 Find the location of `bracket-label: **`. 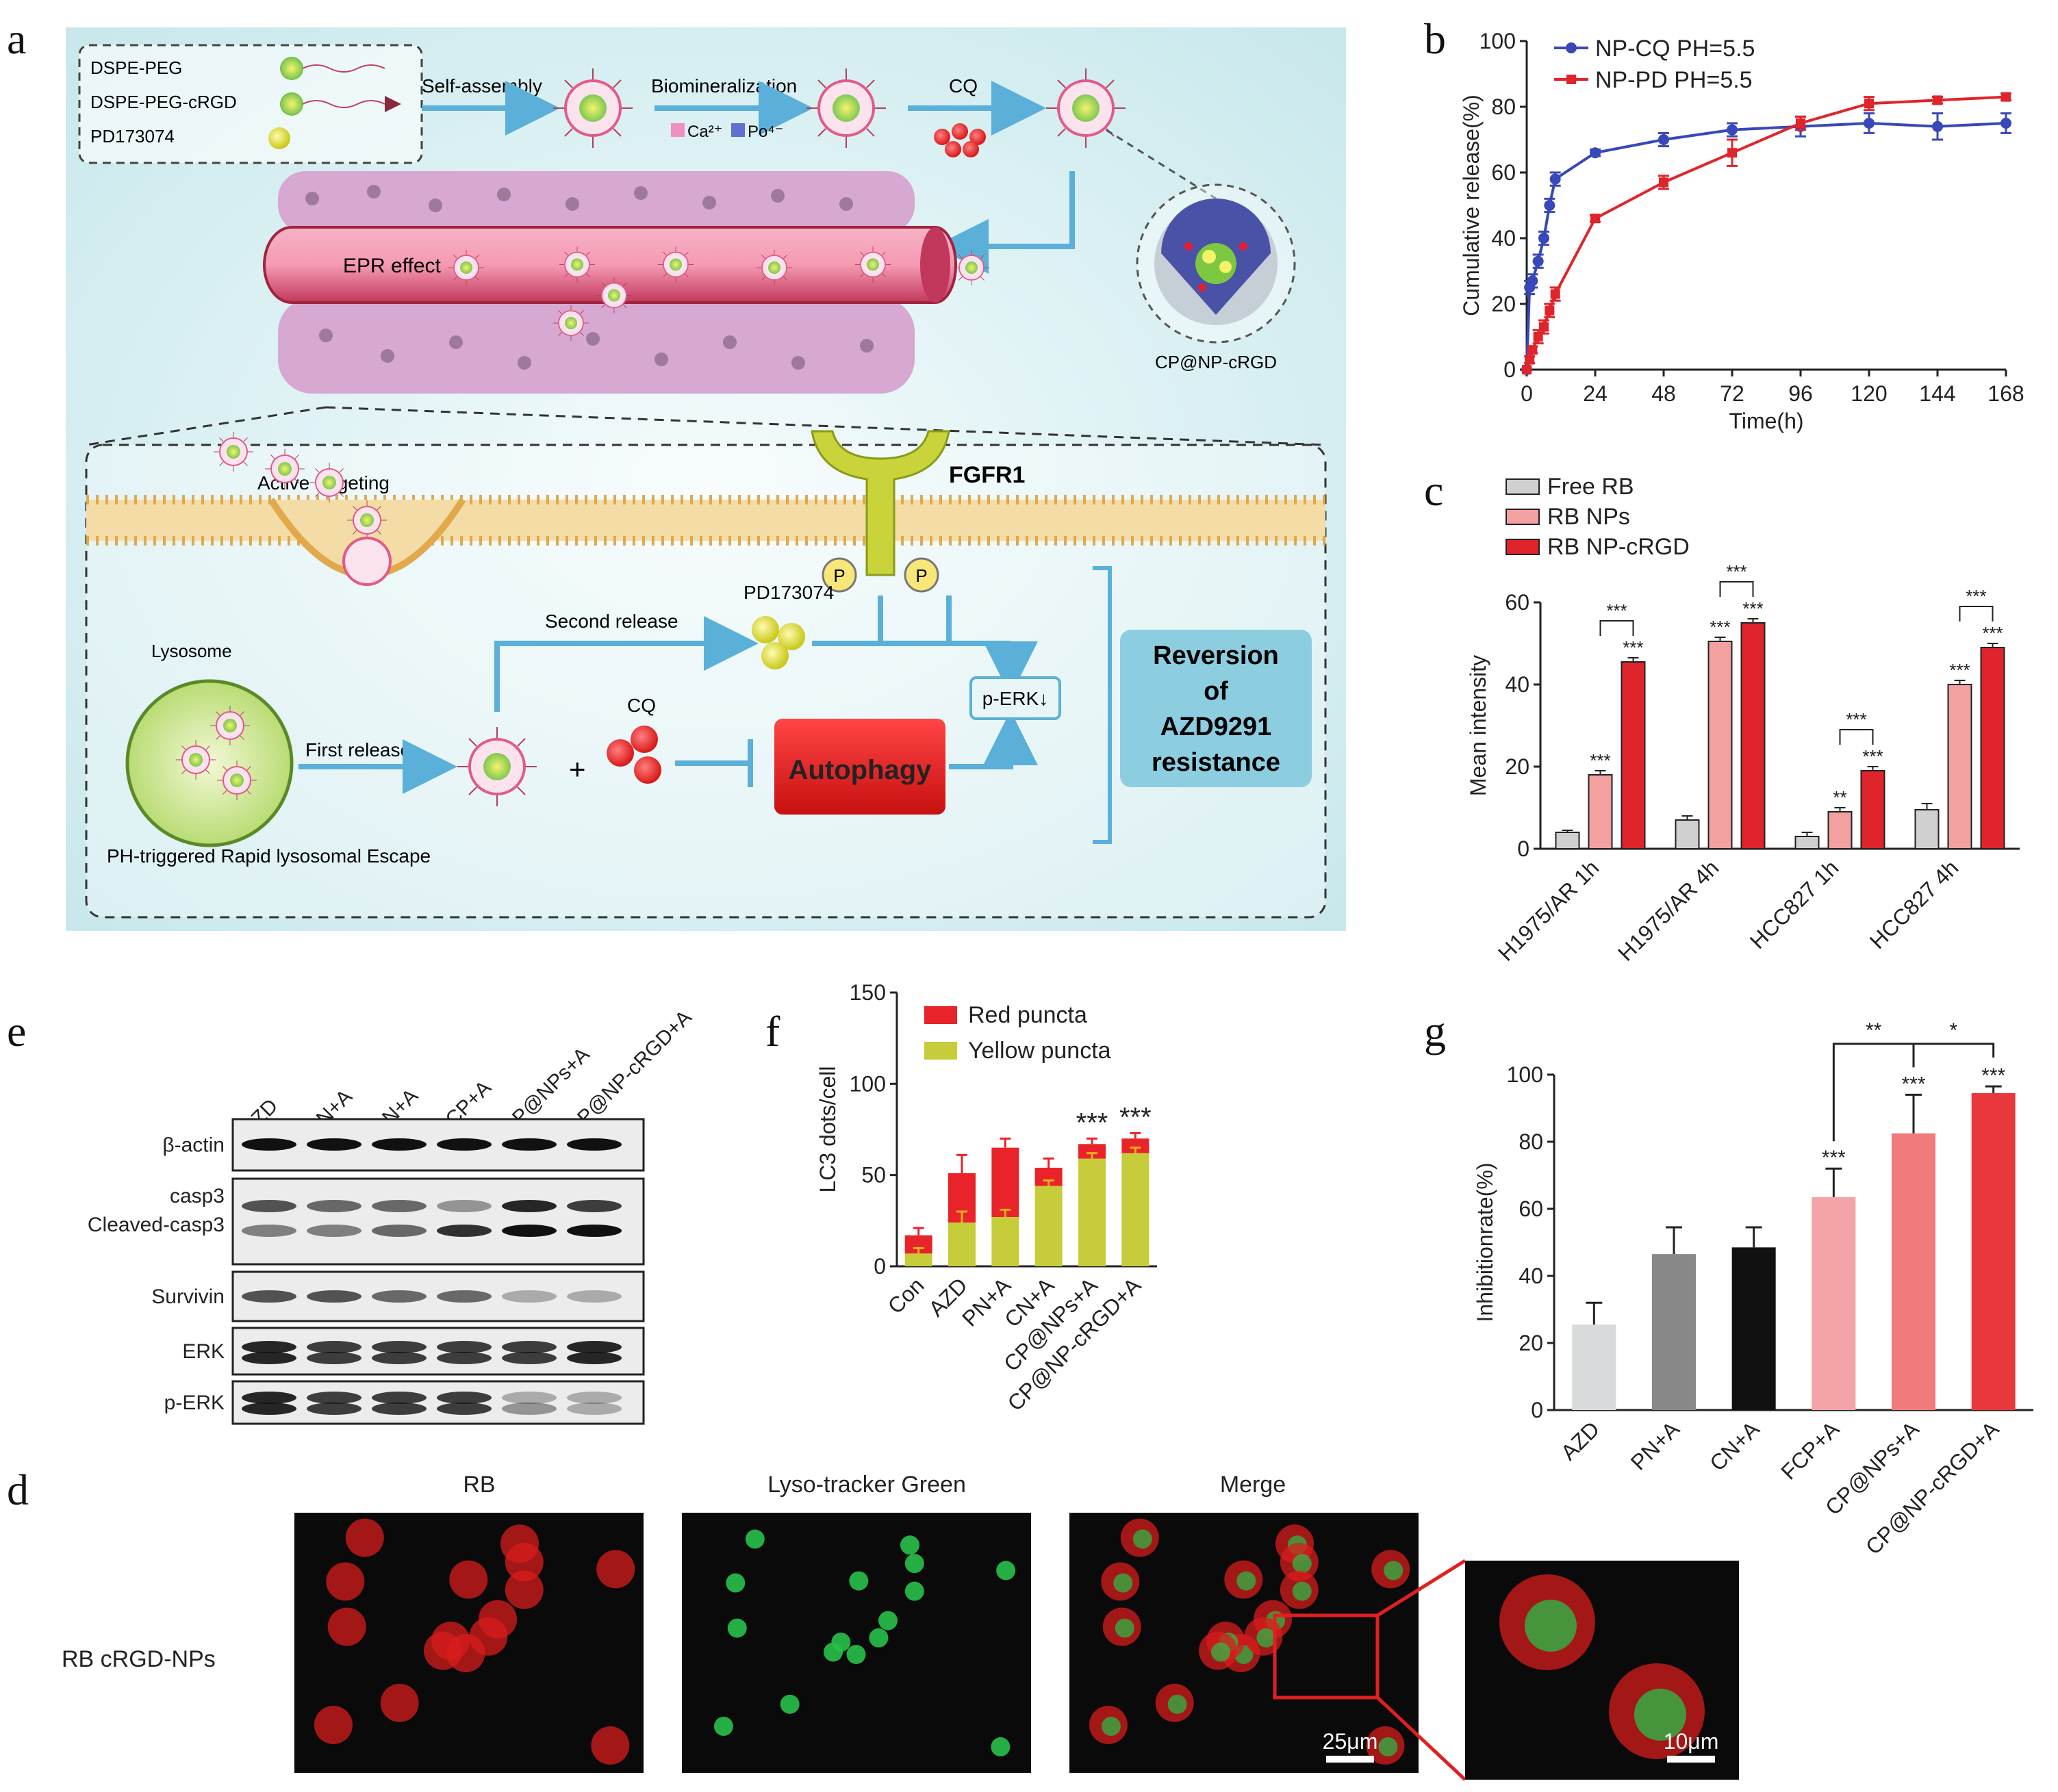

bracket-label: ** is located at coordinates (1874, 1030).